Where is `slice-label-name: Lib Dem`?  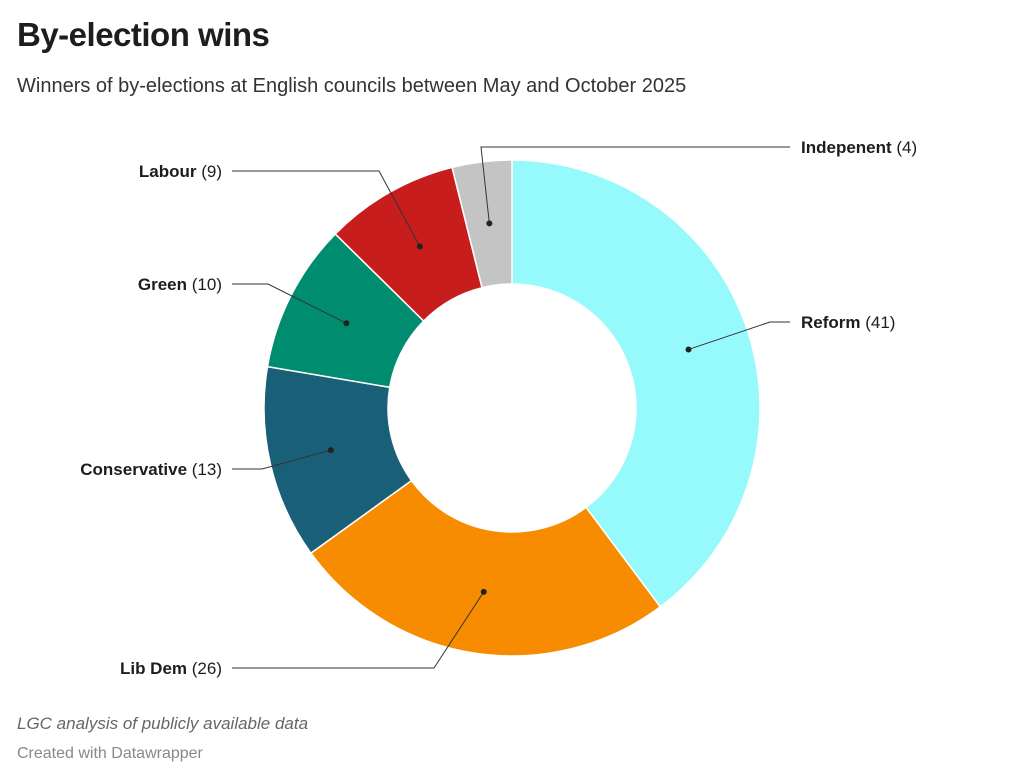 slice-label-name: Lib Dem is located at coordinates (153, 668).